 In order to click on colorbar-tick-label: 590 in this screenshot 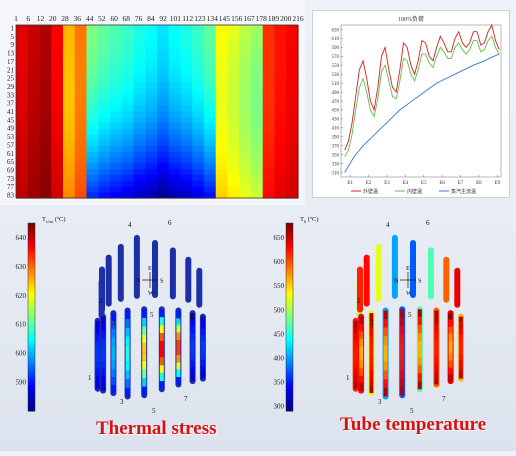, I will do `click(21, 383)`.